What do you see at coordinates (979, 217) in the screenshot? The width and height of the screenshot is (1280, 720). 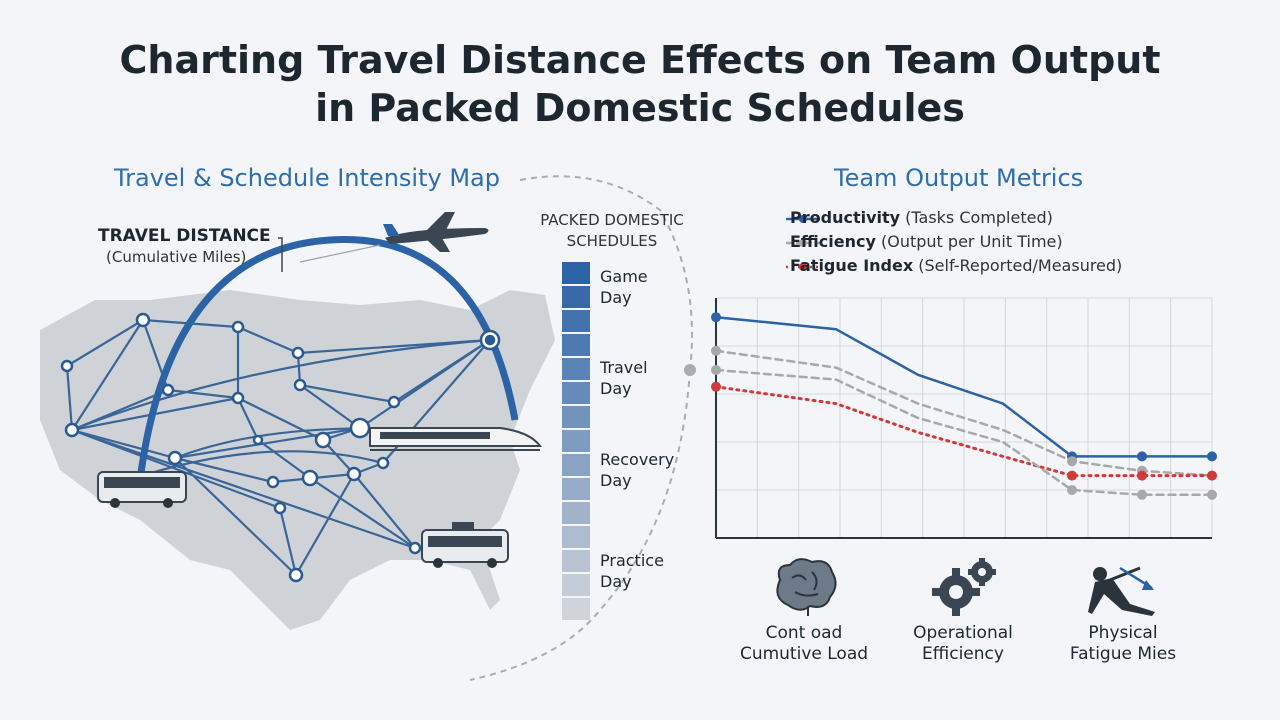 I see `legend-detail: (Tasks Completed)` at bounding box center [979, 217].